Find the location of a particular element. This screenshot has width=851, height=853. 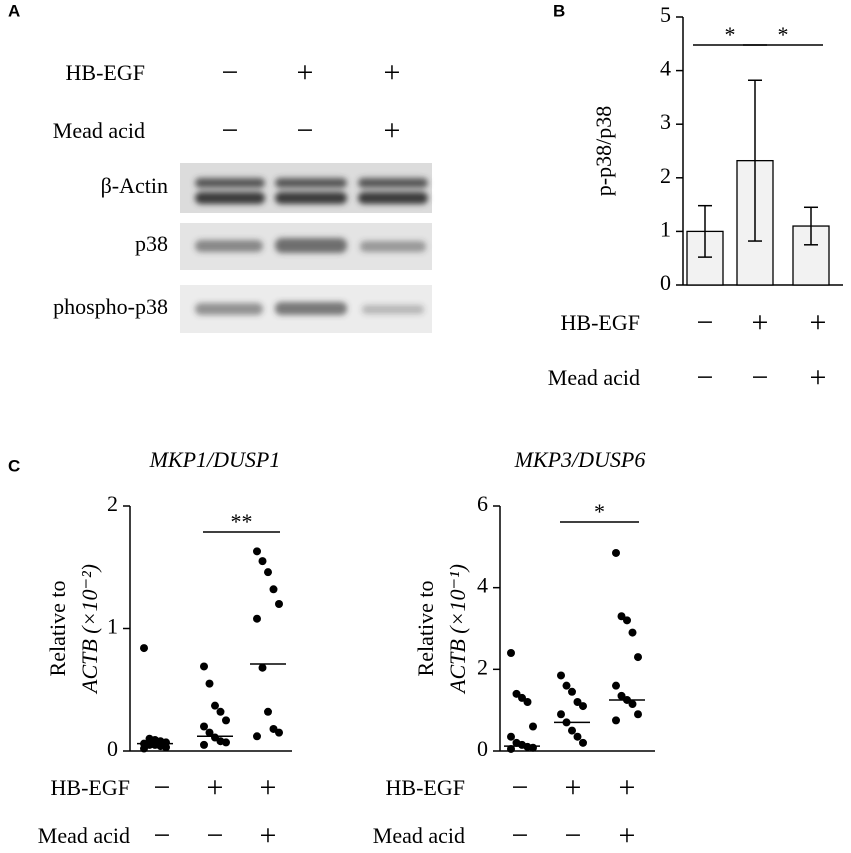

y-axis-label: ACTB (×10⁻²) is located at coordinates (89, 629).